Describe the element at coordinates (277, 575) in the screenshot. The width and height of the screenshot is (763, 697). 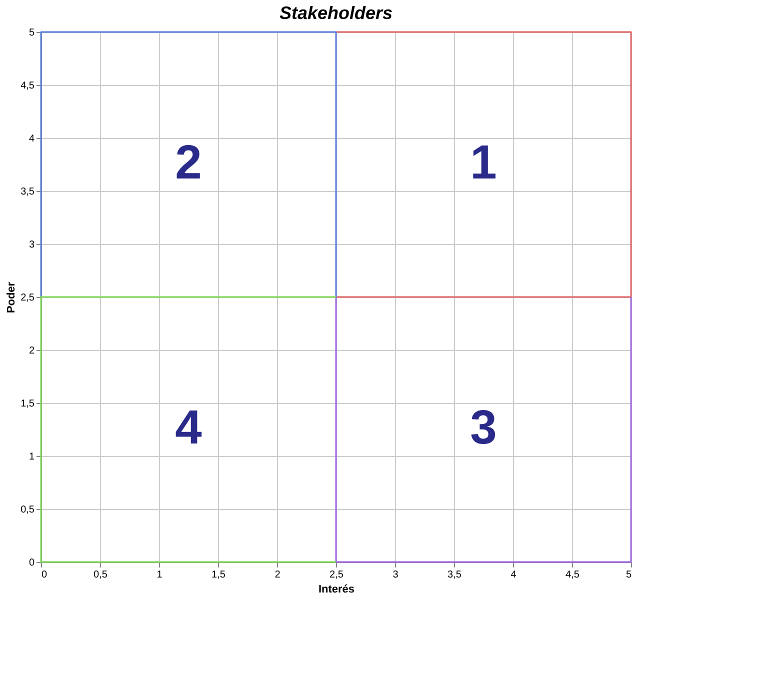
I see `x-tick-label: 2` at that location.